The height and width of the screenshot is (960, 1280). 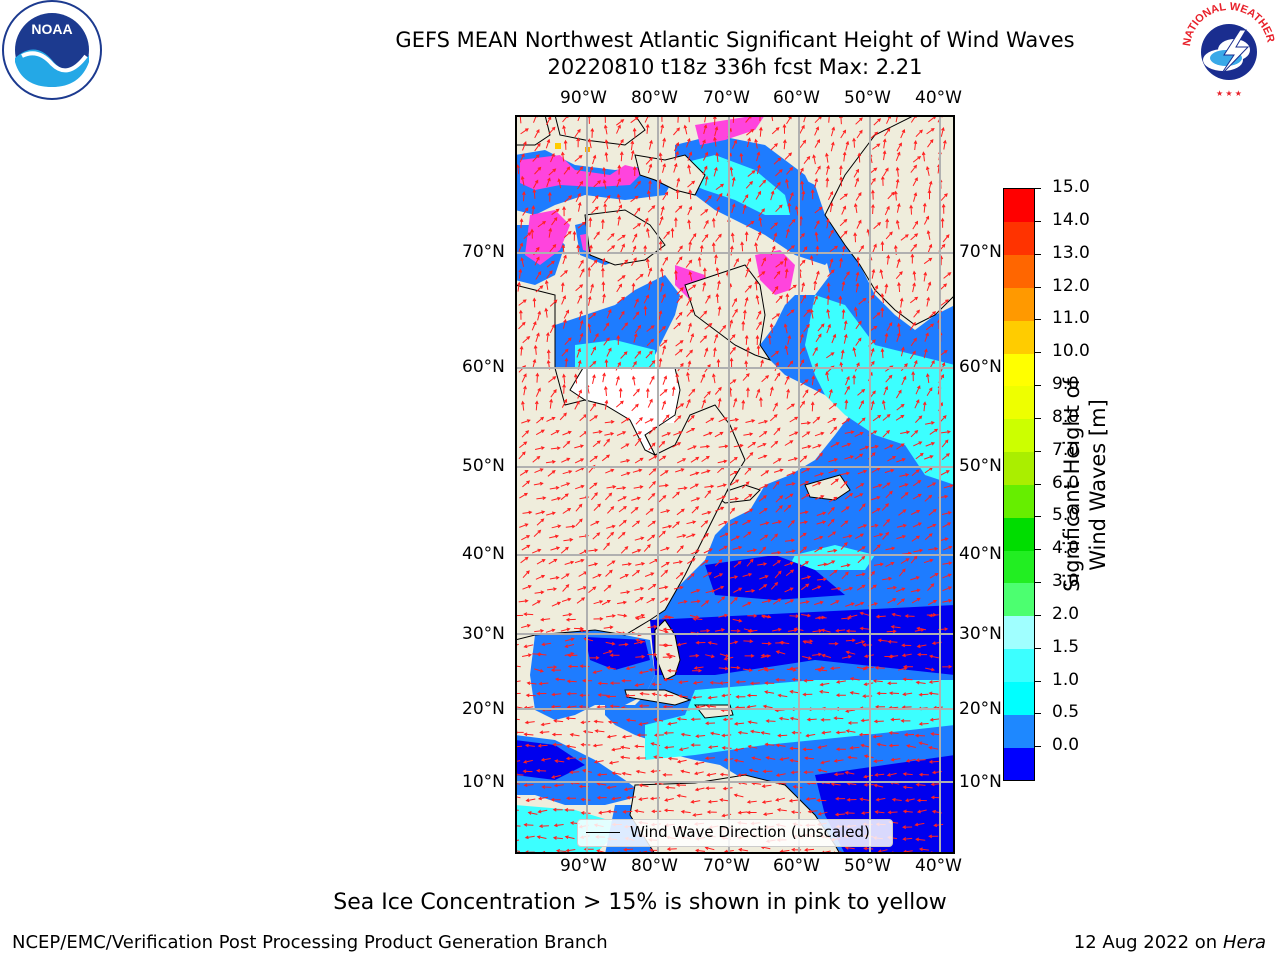 I want to click on footer-date-text: 12 Aug 2022 on, so click(x=1145, y=942).